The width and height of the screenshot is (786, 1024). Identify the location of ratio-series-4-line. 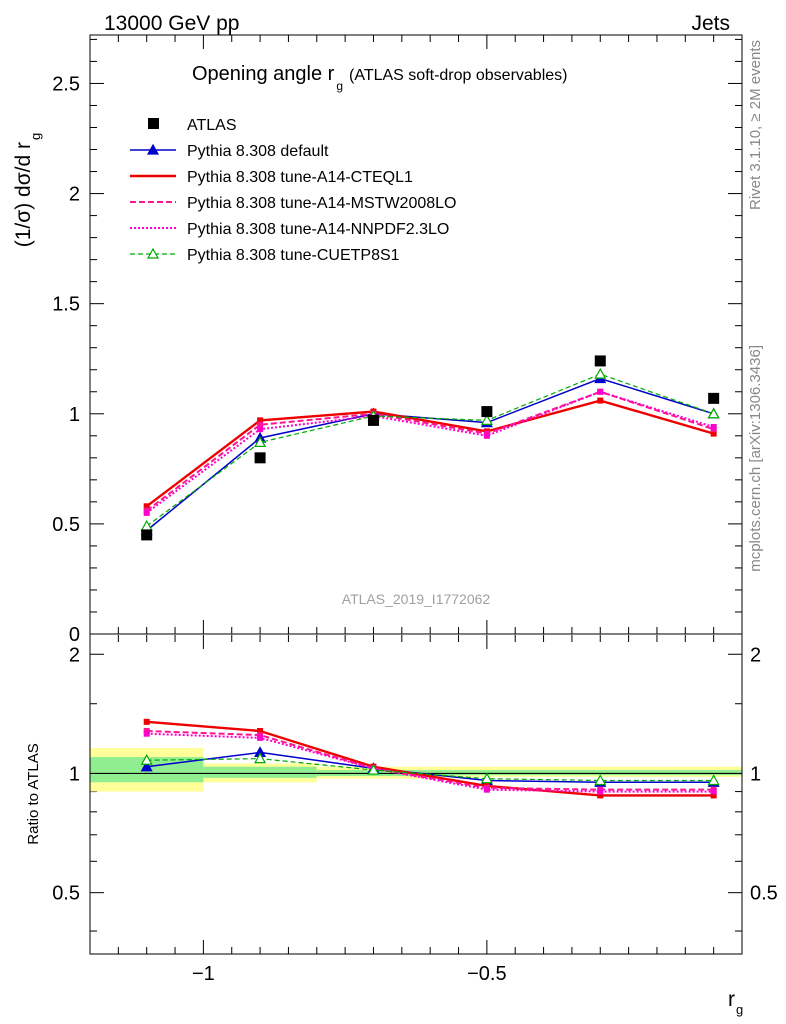
(430, 770).